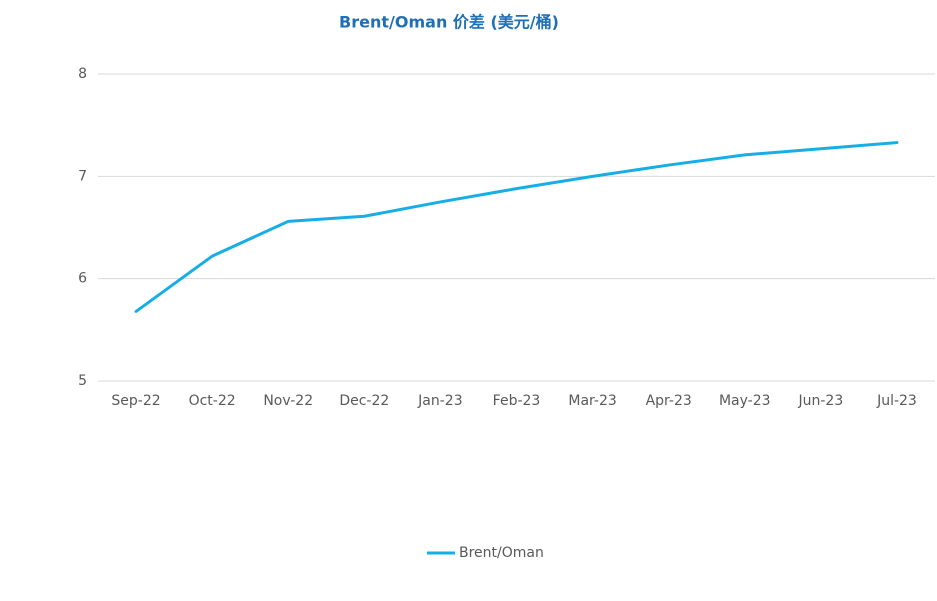 The width and height of the screenshot is (937, 601). What do you see at coordinates (135, 401) in the screenshot?
I see `x-tick-label: Sep-22` at bounding box center [135, 401].